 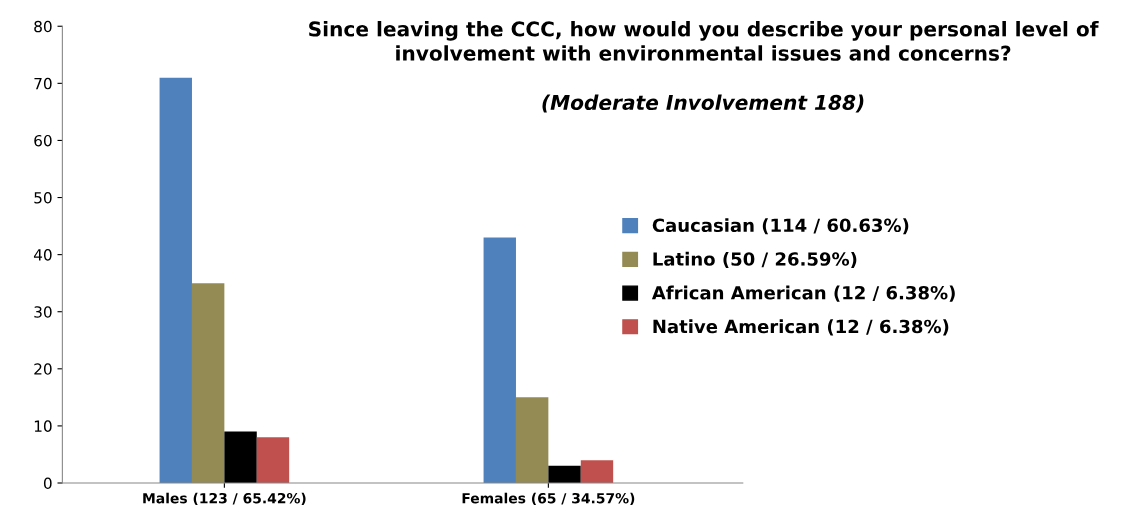 I want to click on y-tick-label: 40, so click(x=42, y=255).